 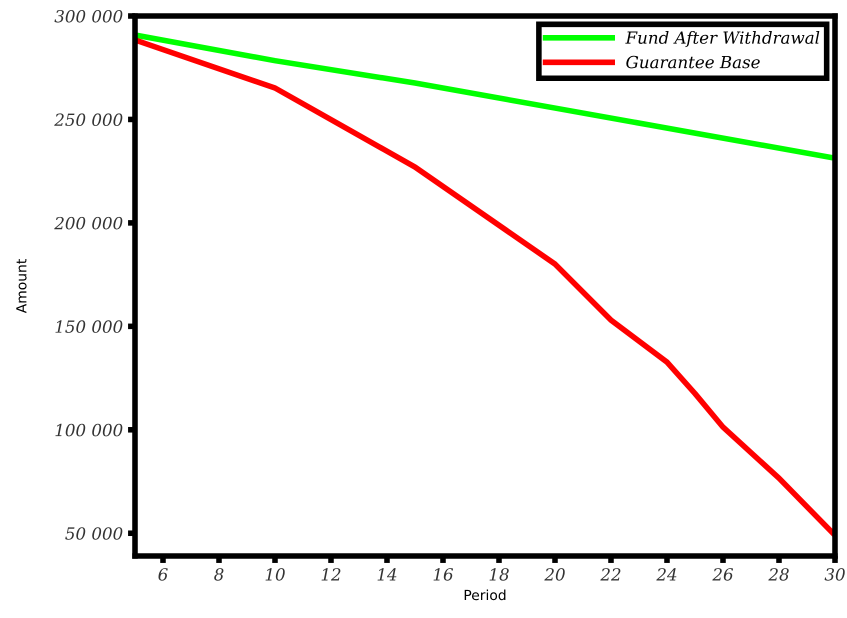 I want to click on y-axis-title: Amount, so click(x=21, y=286).